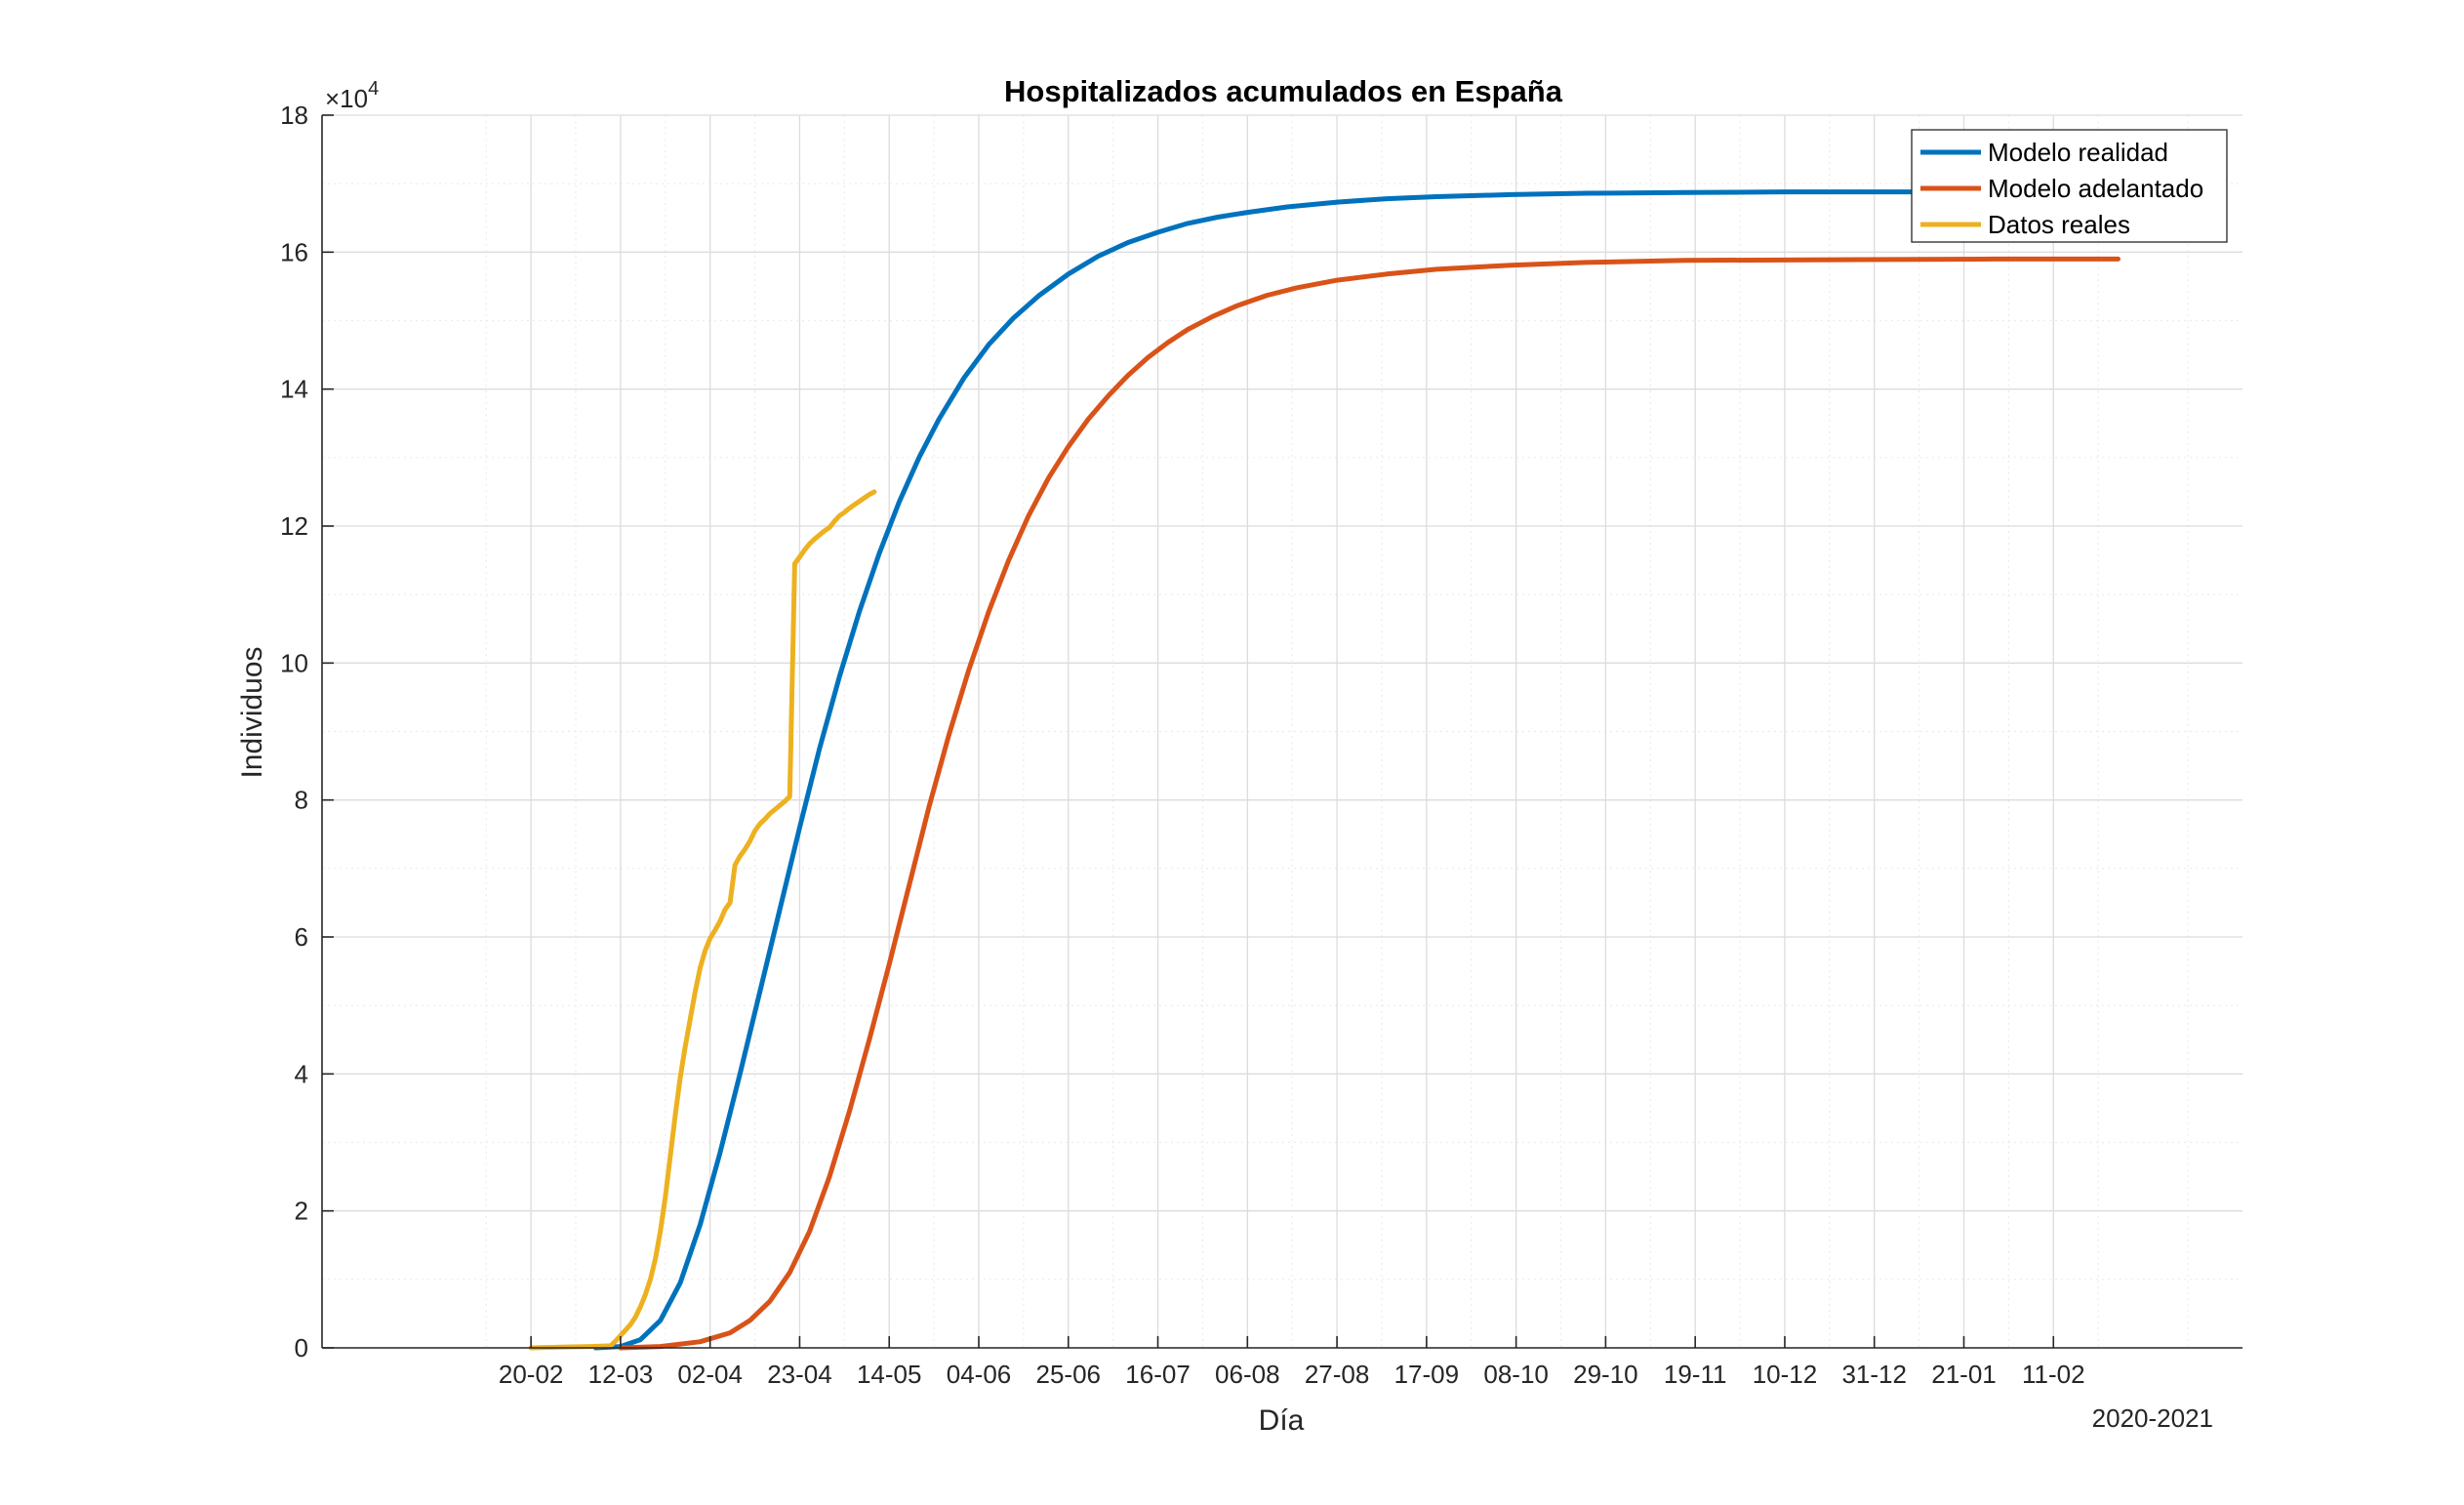 The height and width of the screenshot is (1505, 2464). Describe the element at coordinates (1874, 1374) in the screenshot. I see `x-tick-label: 31-12` at that location.